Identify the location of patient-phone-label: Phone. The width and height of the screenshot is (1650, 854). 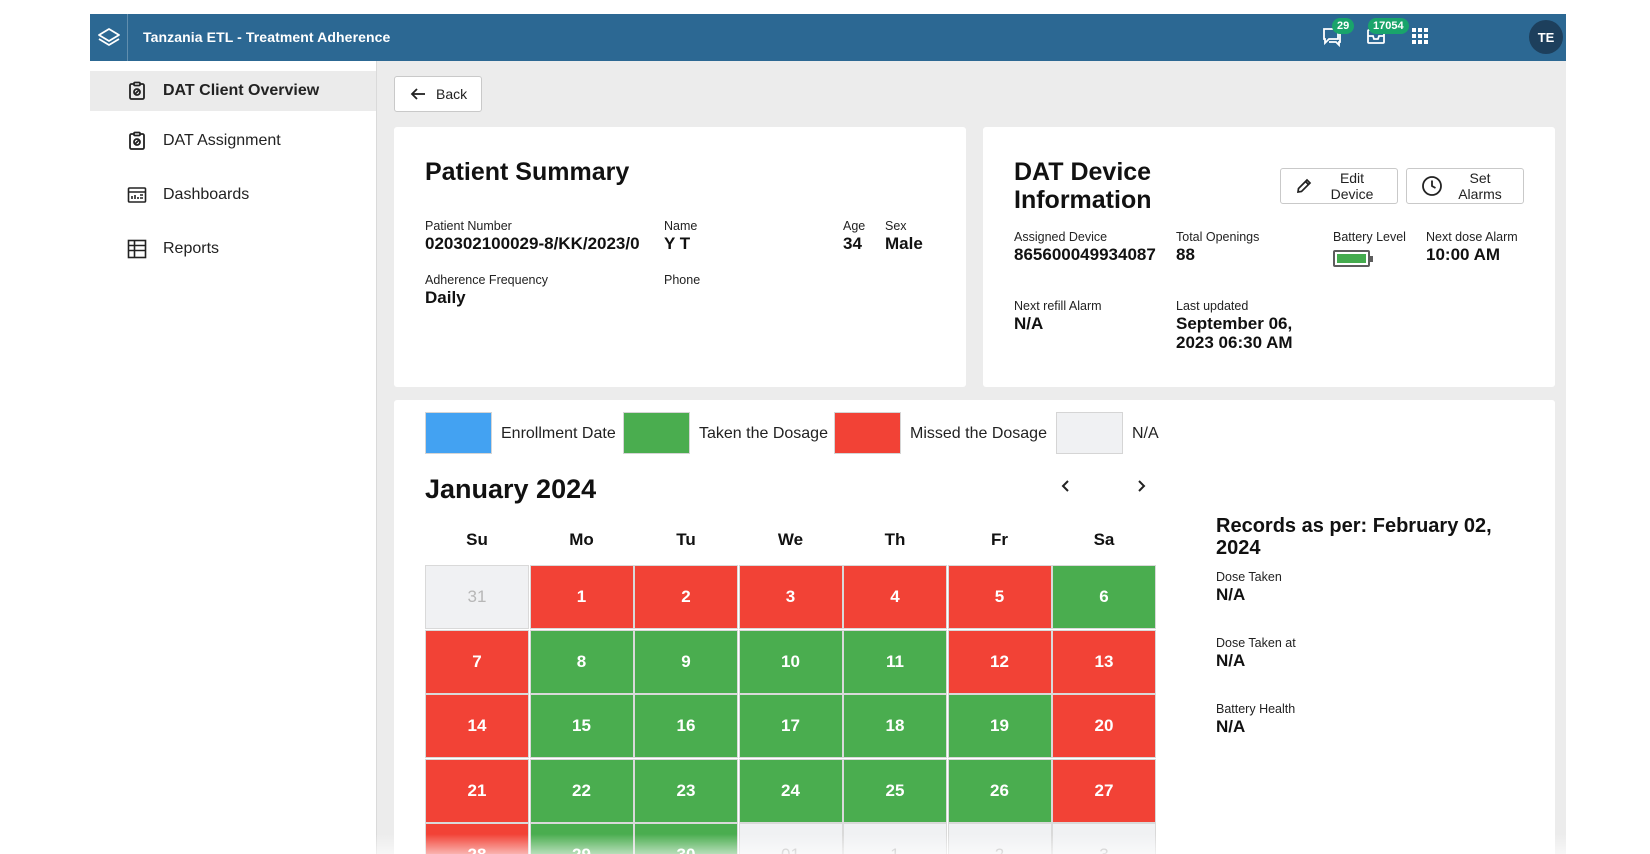
(682, 280).